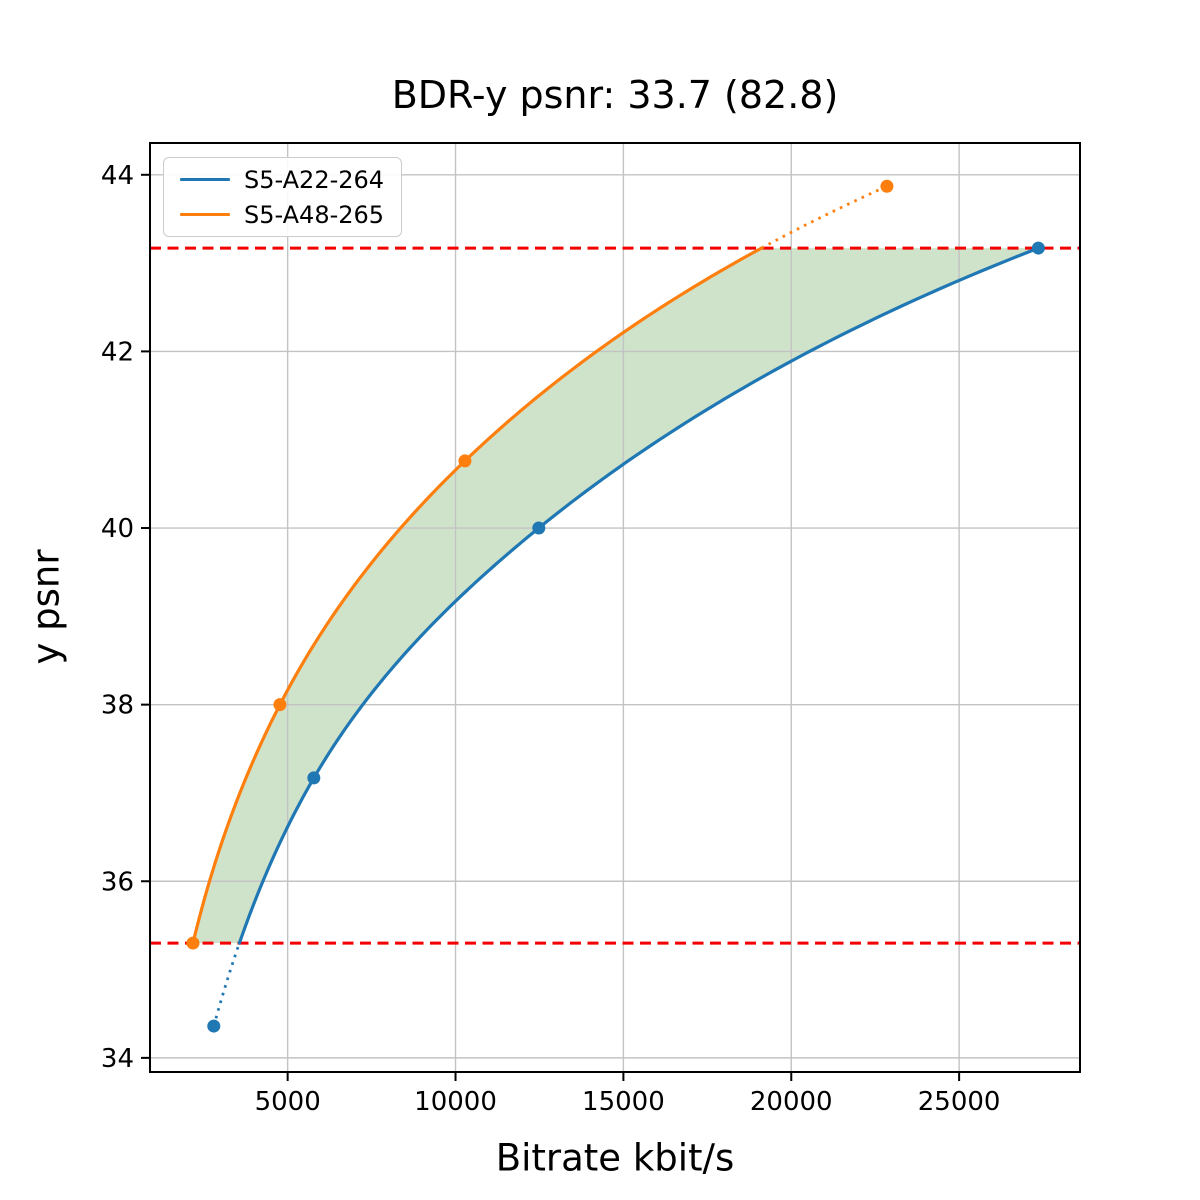  What do you see at coordinates (205, 179) in the screenshot?
I see `legend-line-sample-blue` at bounding box center [205, 179].